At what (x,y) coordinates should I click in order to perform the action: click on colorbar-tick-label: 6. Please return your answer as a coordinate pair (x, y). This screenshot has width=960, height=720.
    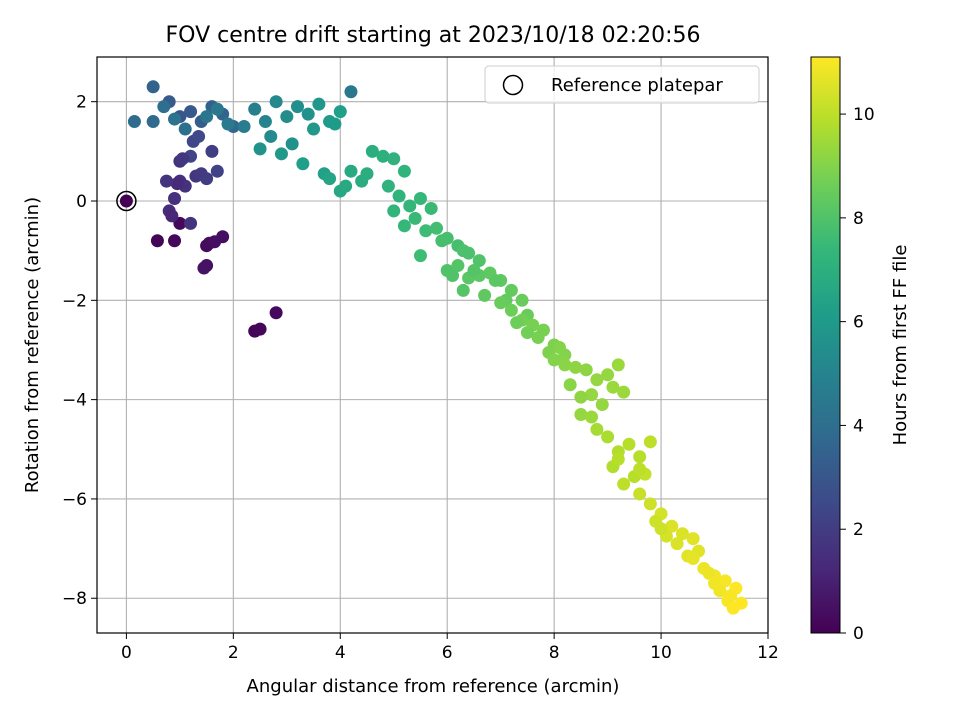
    Looking at the image, I should click on (858, 323).